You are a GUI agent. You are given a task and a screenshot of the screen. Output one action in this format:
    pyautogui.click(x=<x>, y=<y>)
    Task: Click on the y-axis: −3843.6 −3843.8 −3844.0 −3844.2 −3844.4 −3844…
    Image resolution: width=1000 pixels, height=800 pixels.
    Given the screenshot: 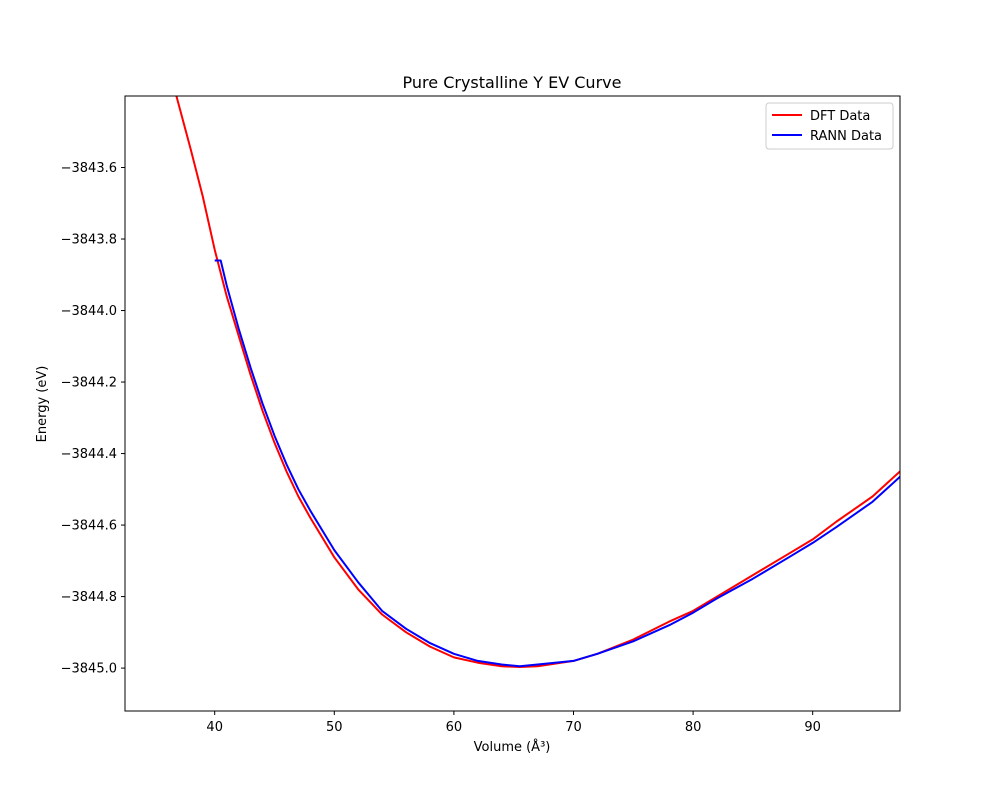 What is the action you would take?
    pyautogui.click(x=93, y=419)
    